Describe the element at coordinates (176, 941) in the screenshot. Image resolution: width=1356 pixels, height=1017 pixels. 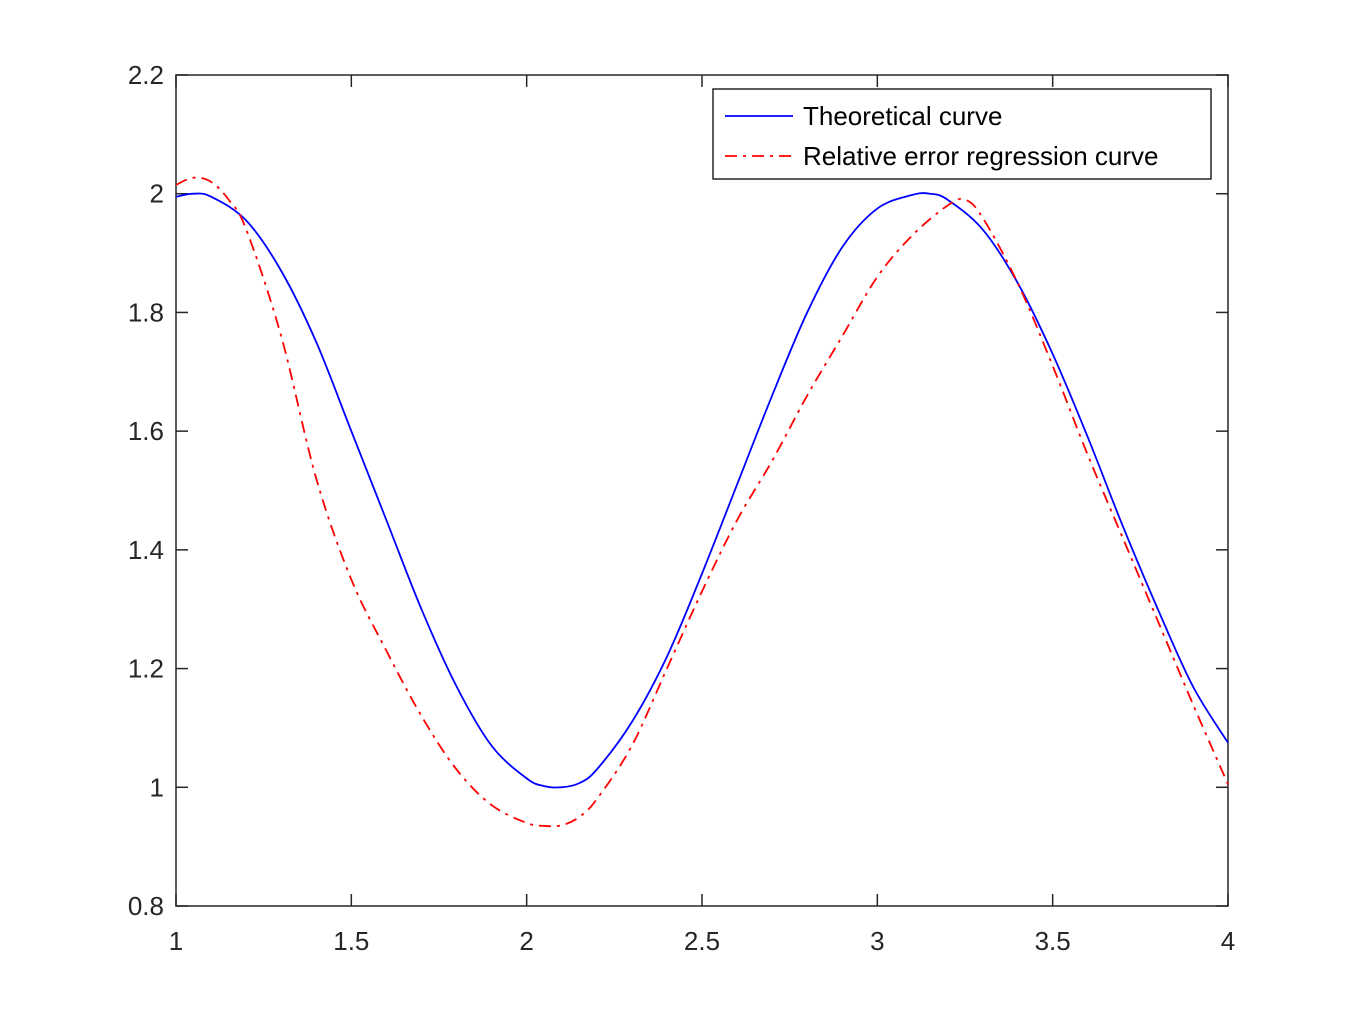
I see `x-tick-label: 1` at that location.